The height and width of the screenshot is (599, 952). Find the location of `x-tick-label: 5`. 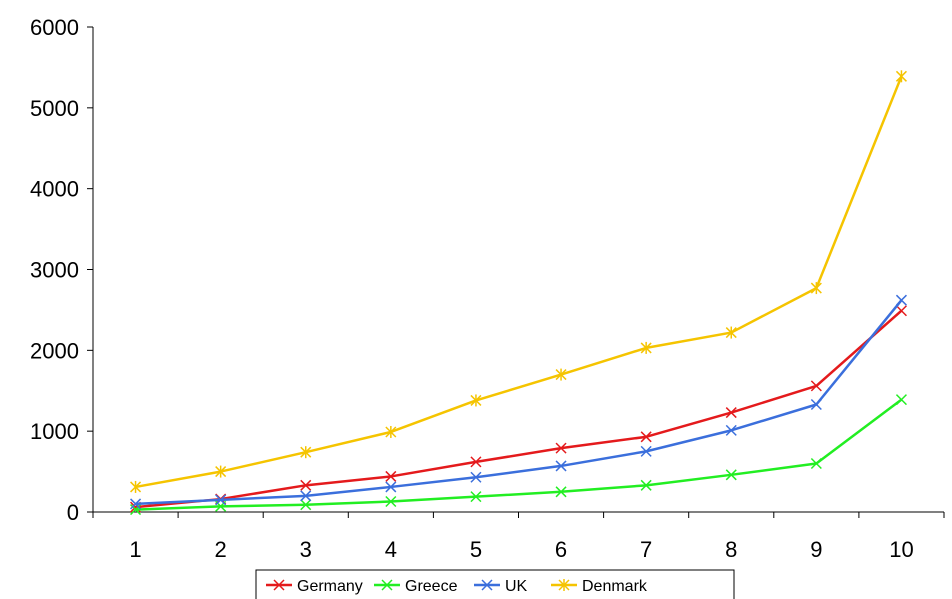

x-tick-label: 5 is located at coordinates (476, 549).